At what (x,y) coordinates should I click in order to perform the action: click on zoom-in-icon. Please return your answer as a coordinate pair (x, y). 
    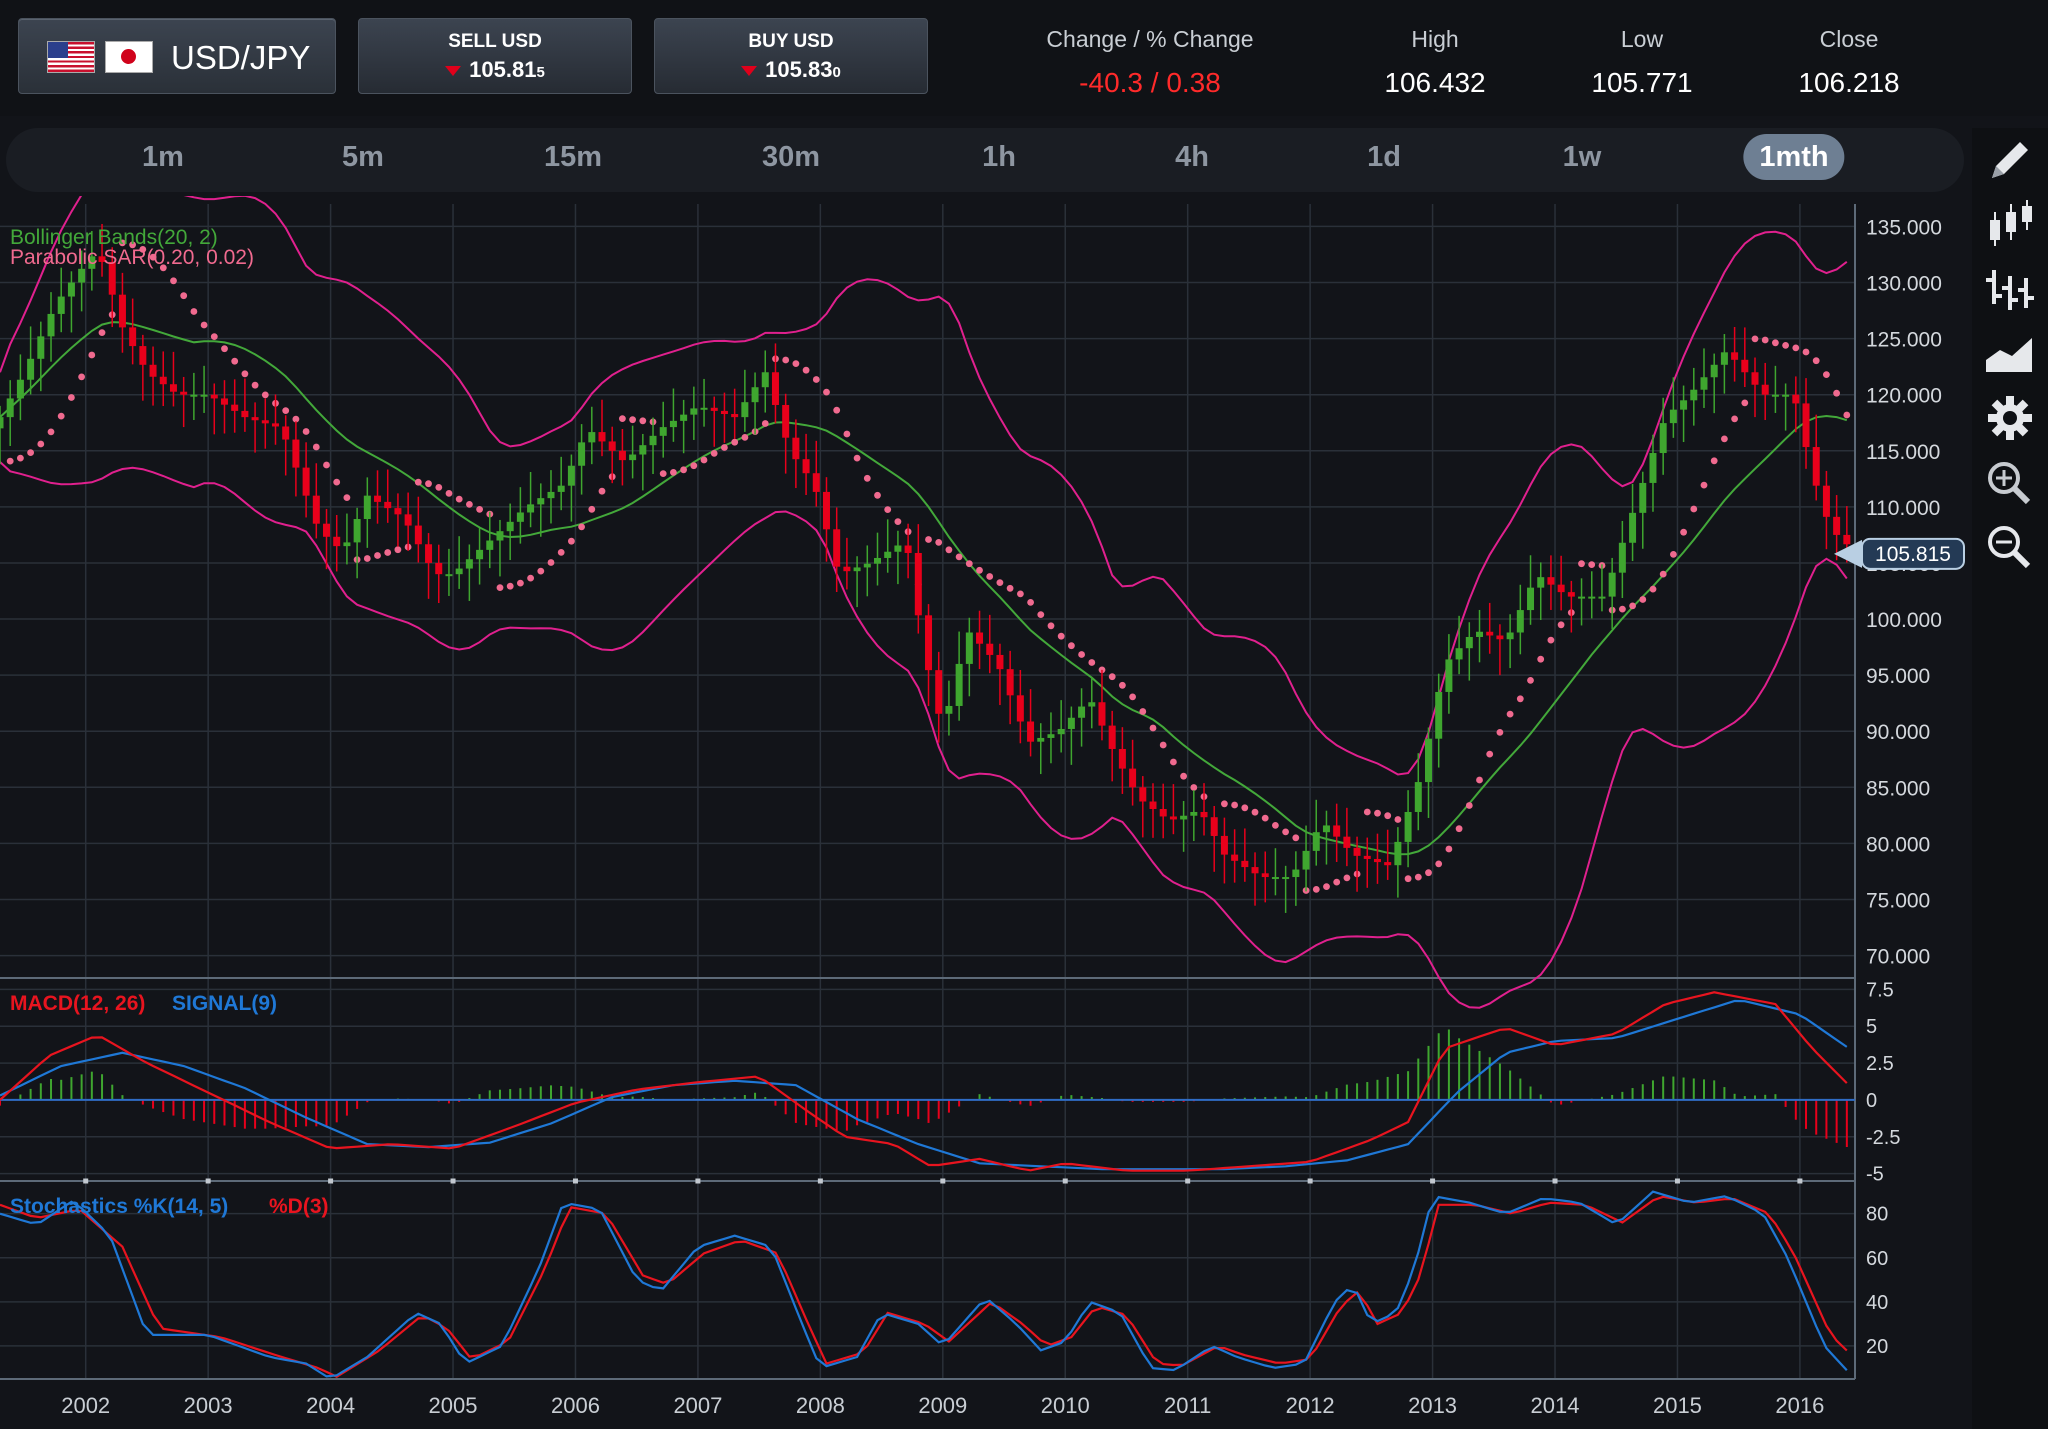
    Looking at the image, I should click on (2010, 482).